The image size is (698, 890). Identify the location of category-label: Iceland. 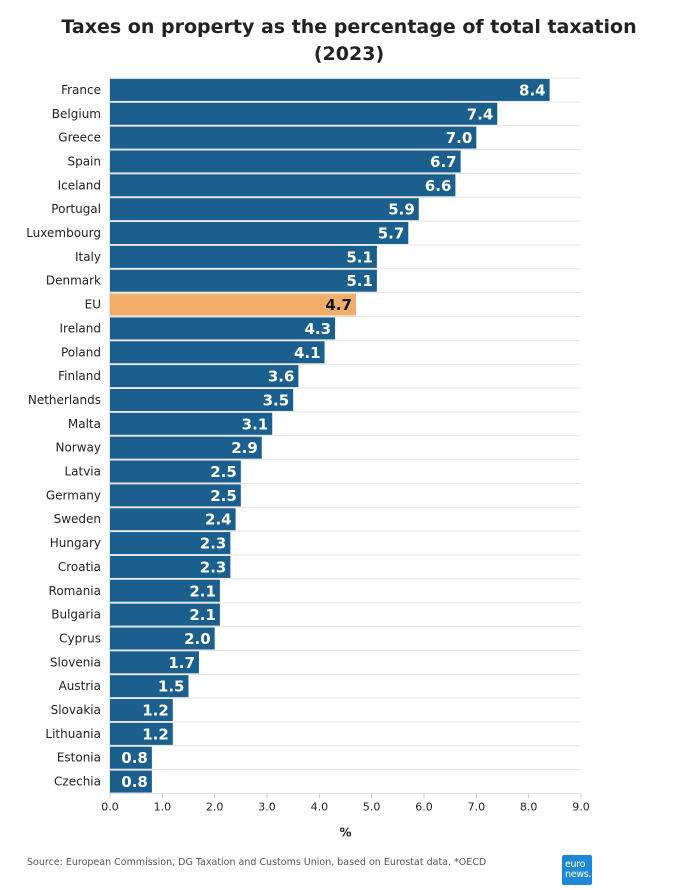
(79, 185).